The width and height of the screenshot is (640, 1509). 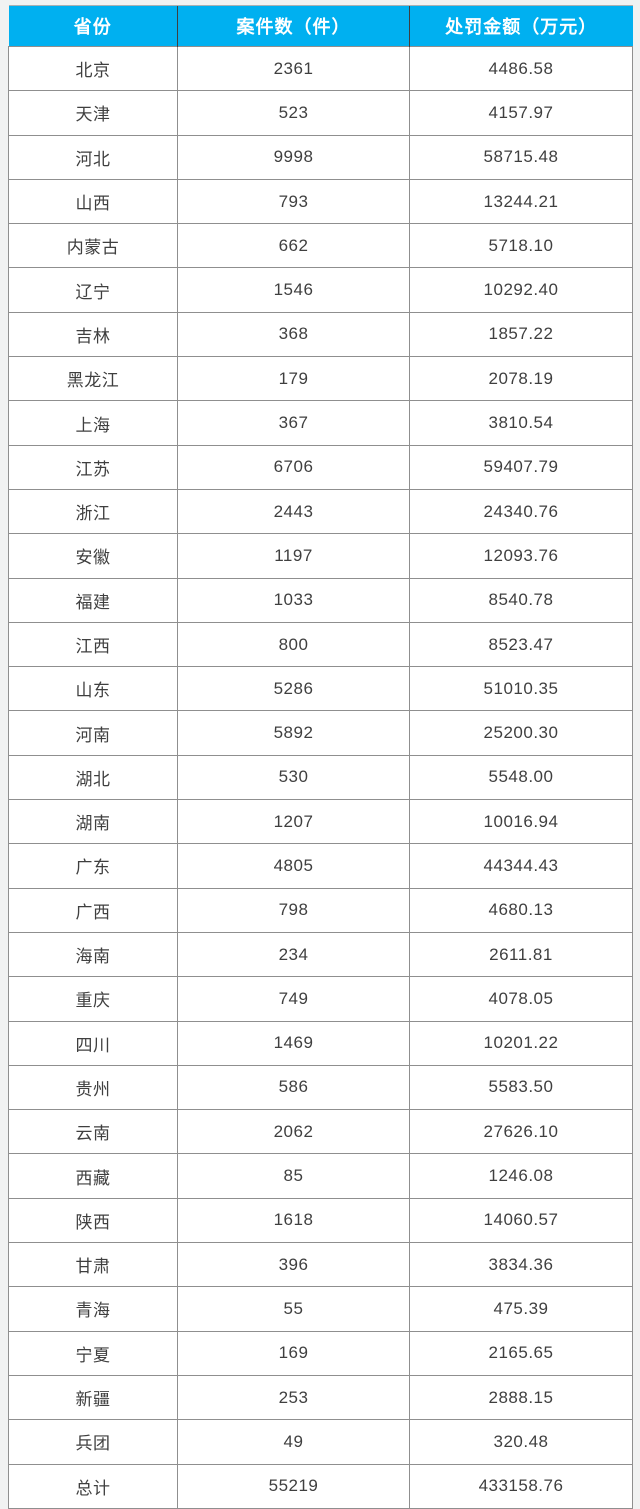 I want to click on province-cell: 总计, so click(x=93, y=1486).